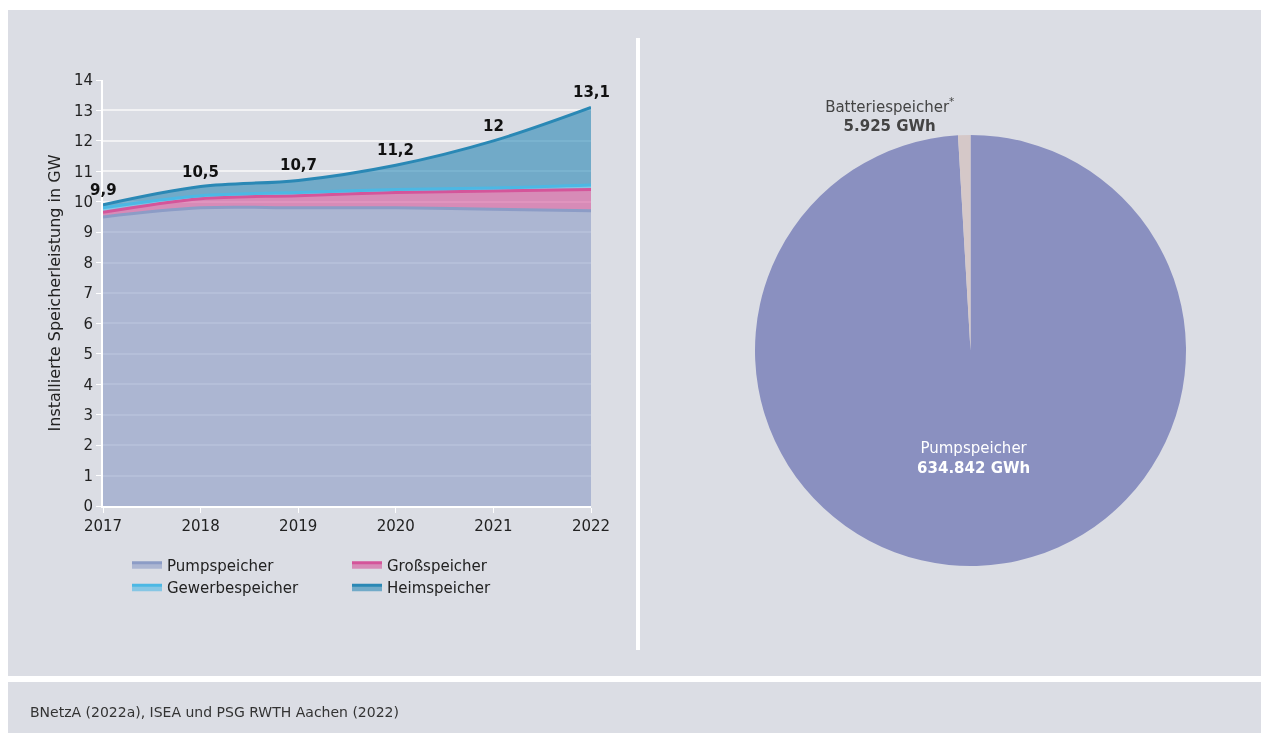 This screenshot has height=733, width=1261. I want to click on y-tick-label: 1, so click(88, 475).